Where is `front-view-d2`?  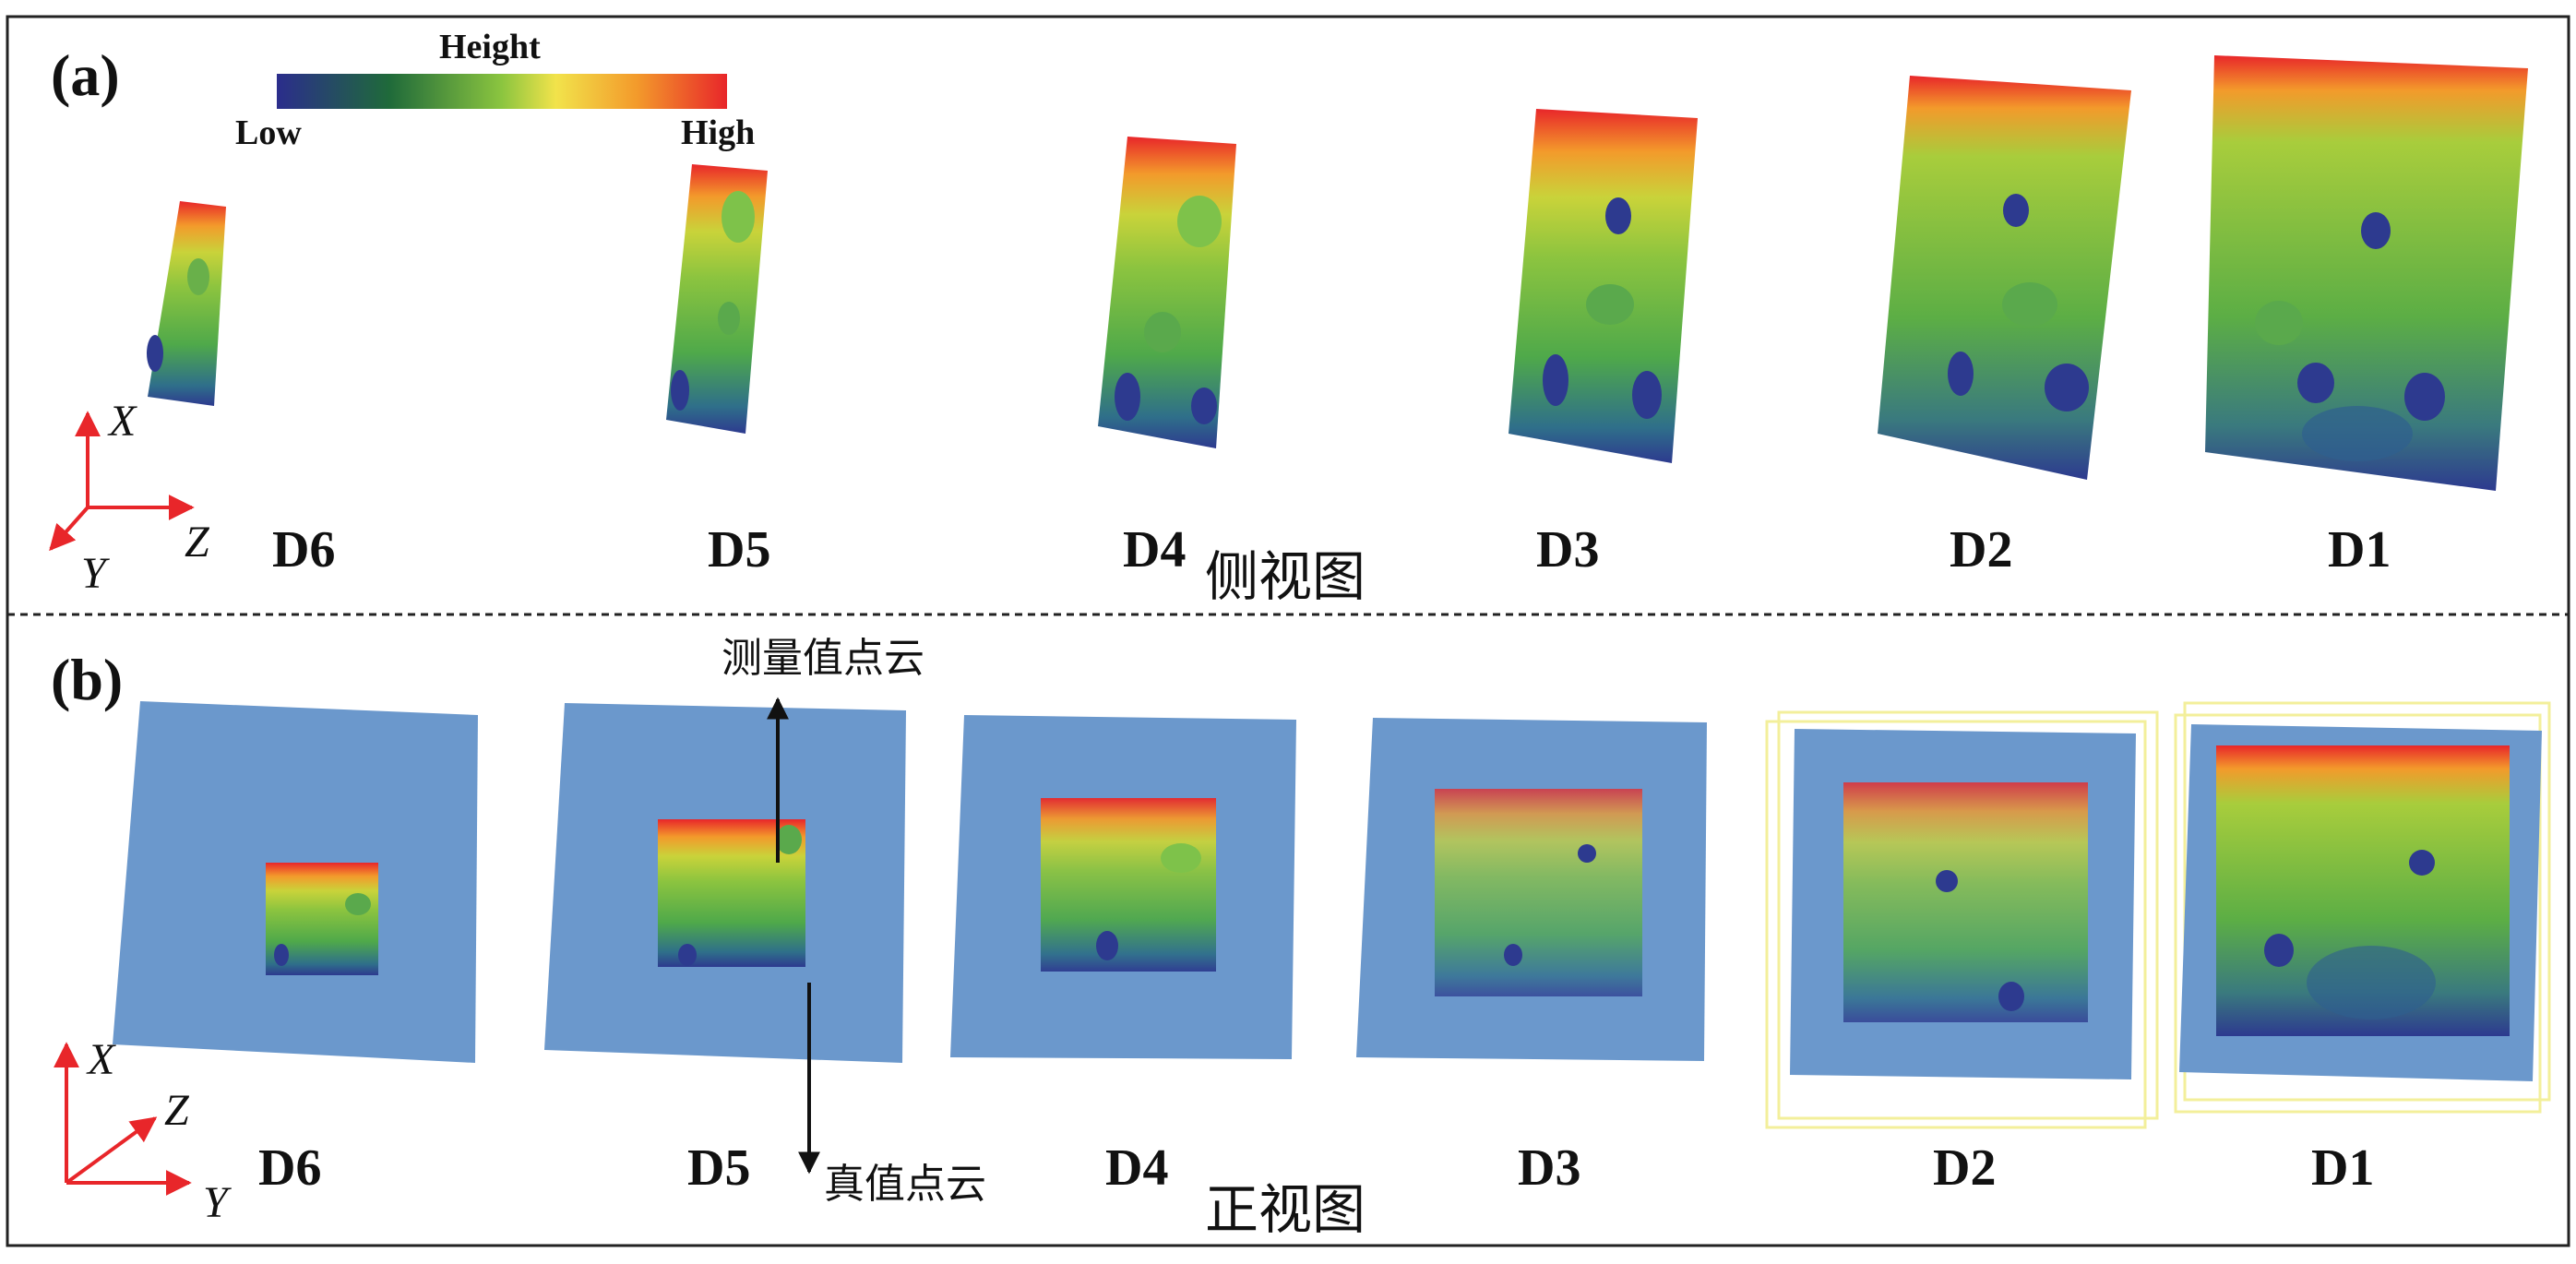
front-view-d2 is located at coordinates (1962, 919).